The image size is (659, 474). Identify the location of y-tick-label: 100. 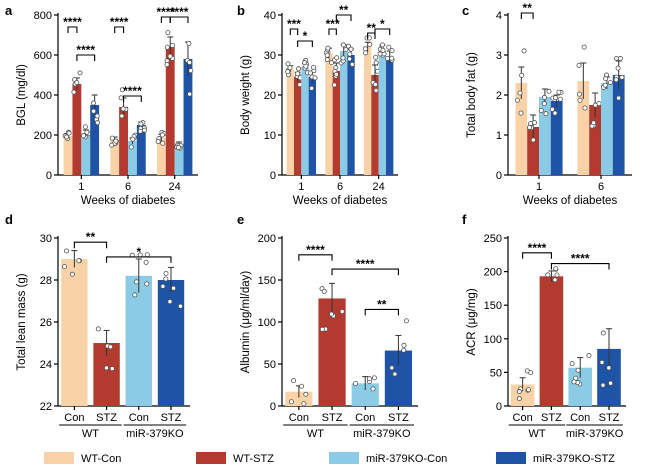
(267, 323).